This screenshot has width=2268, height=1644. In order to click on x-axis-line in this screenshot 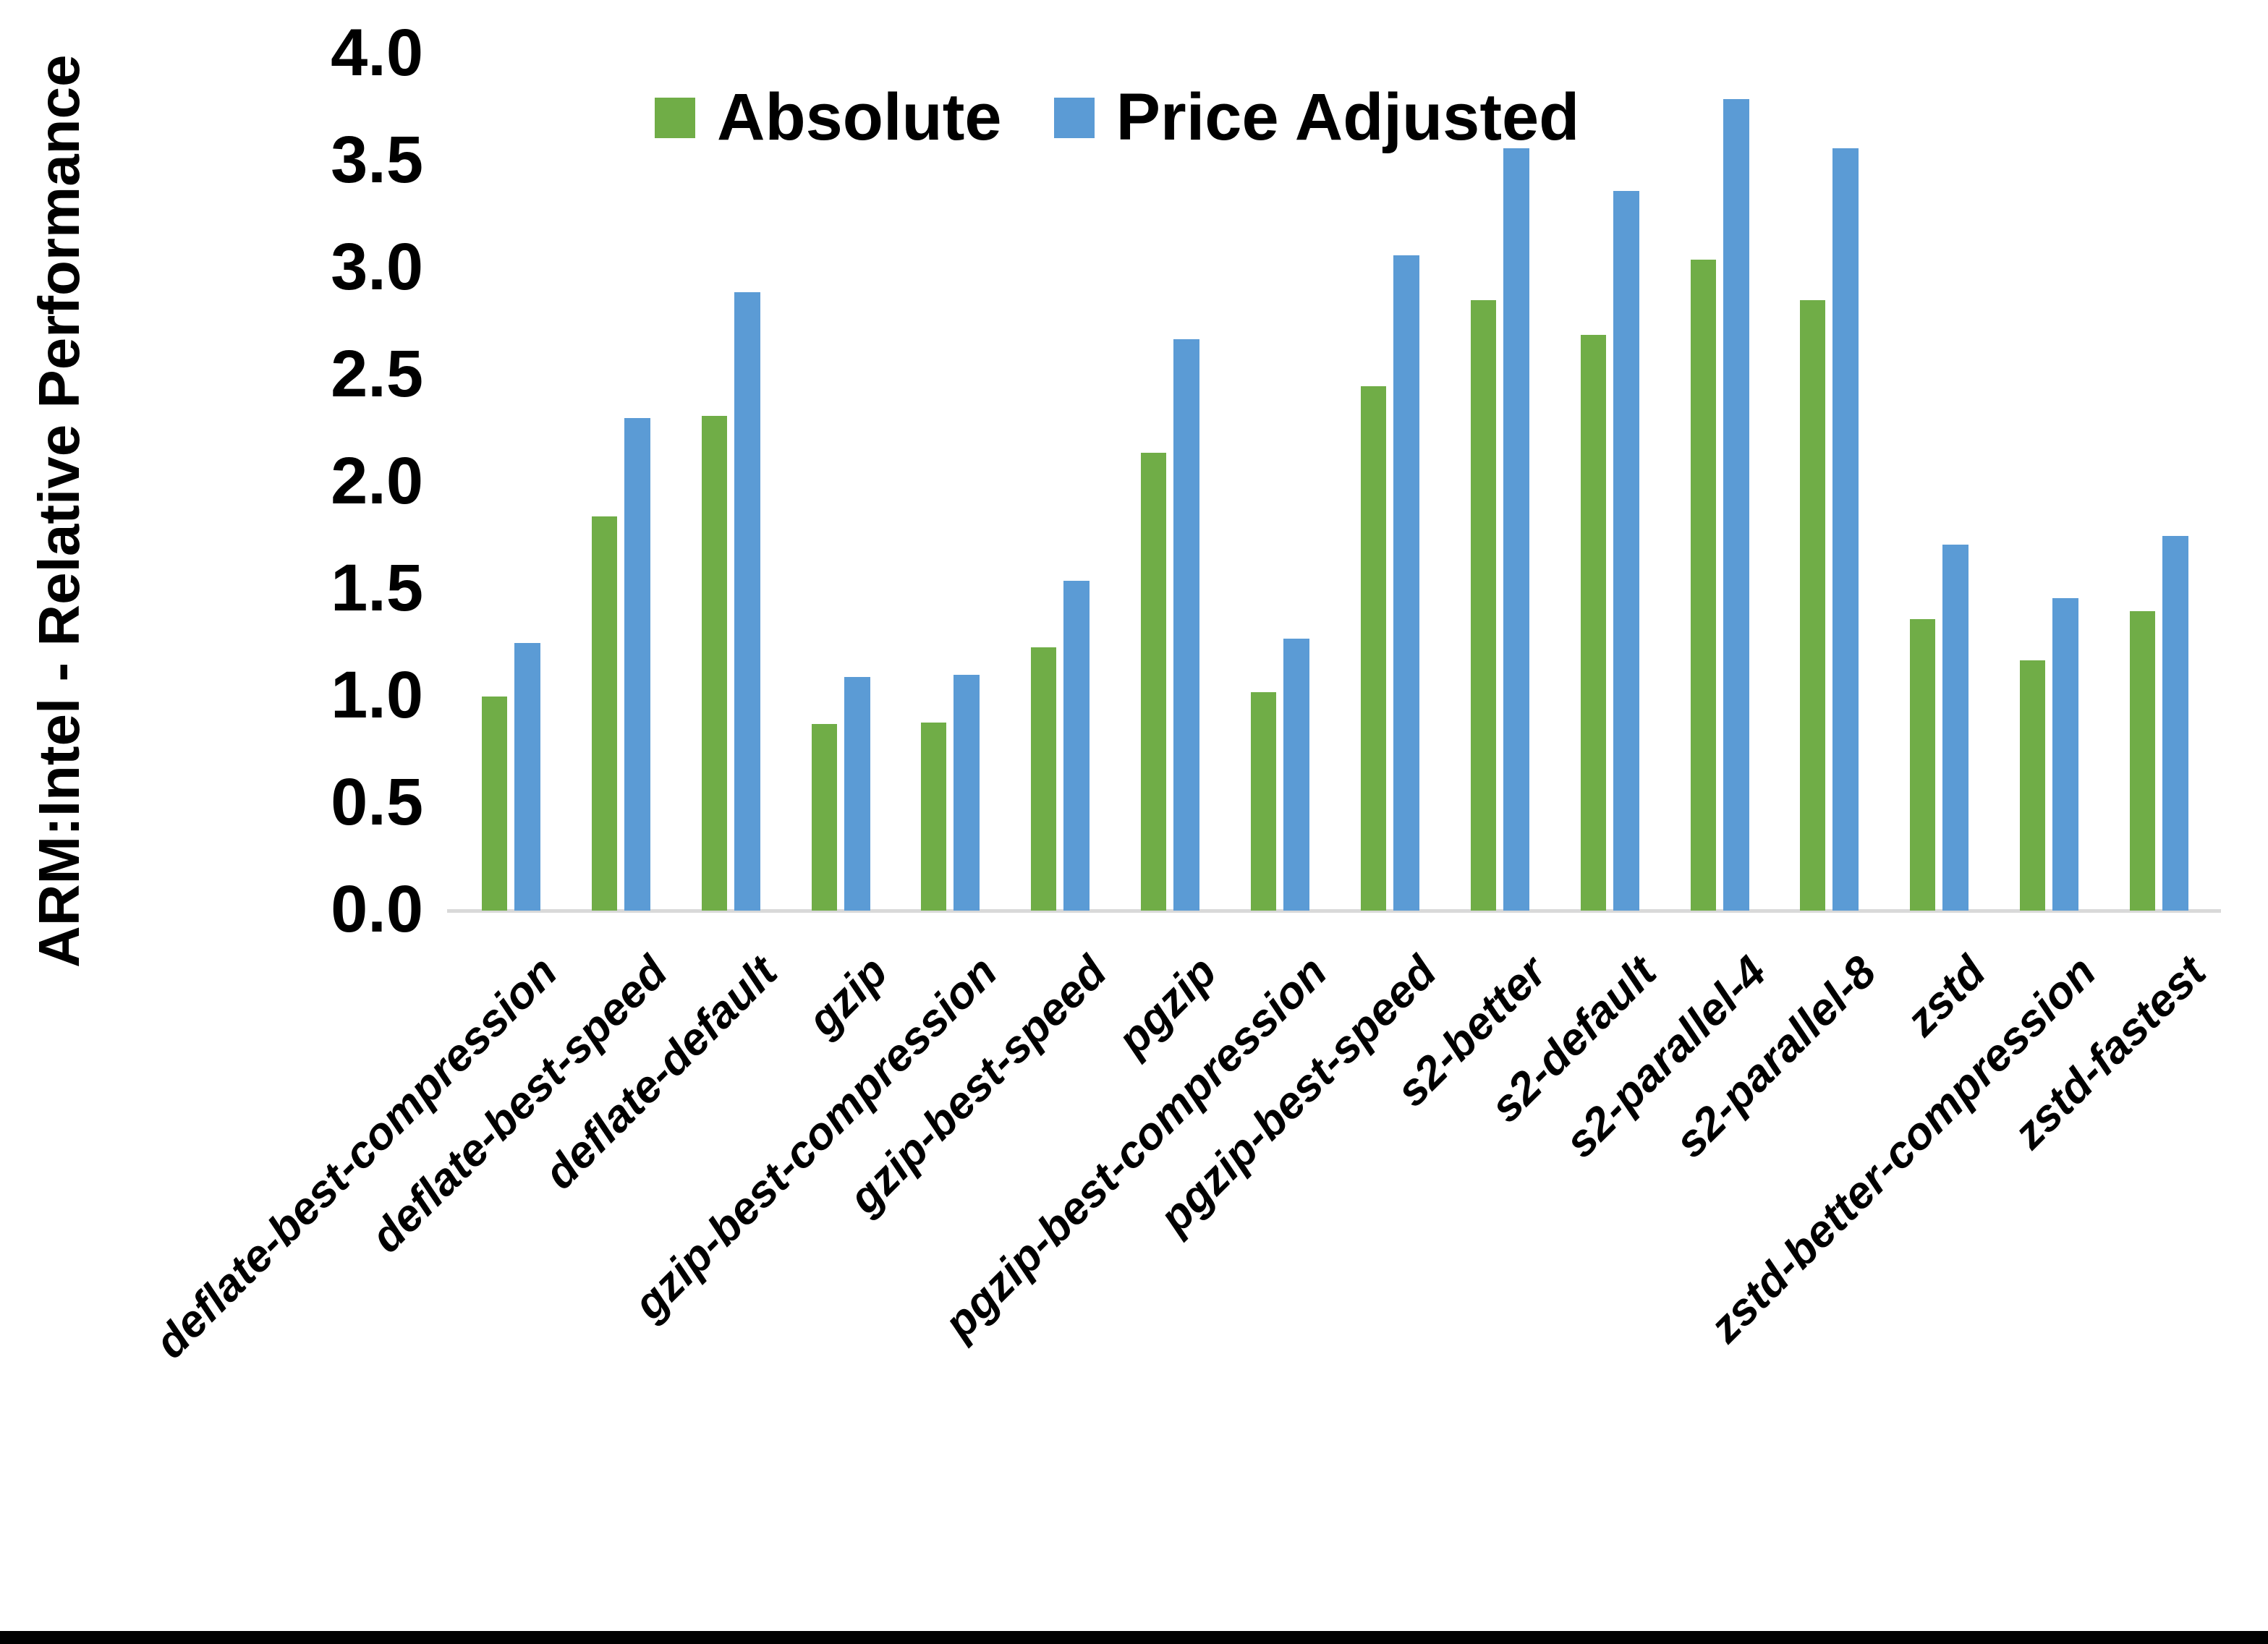, I will do `click(1334, 911)`.